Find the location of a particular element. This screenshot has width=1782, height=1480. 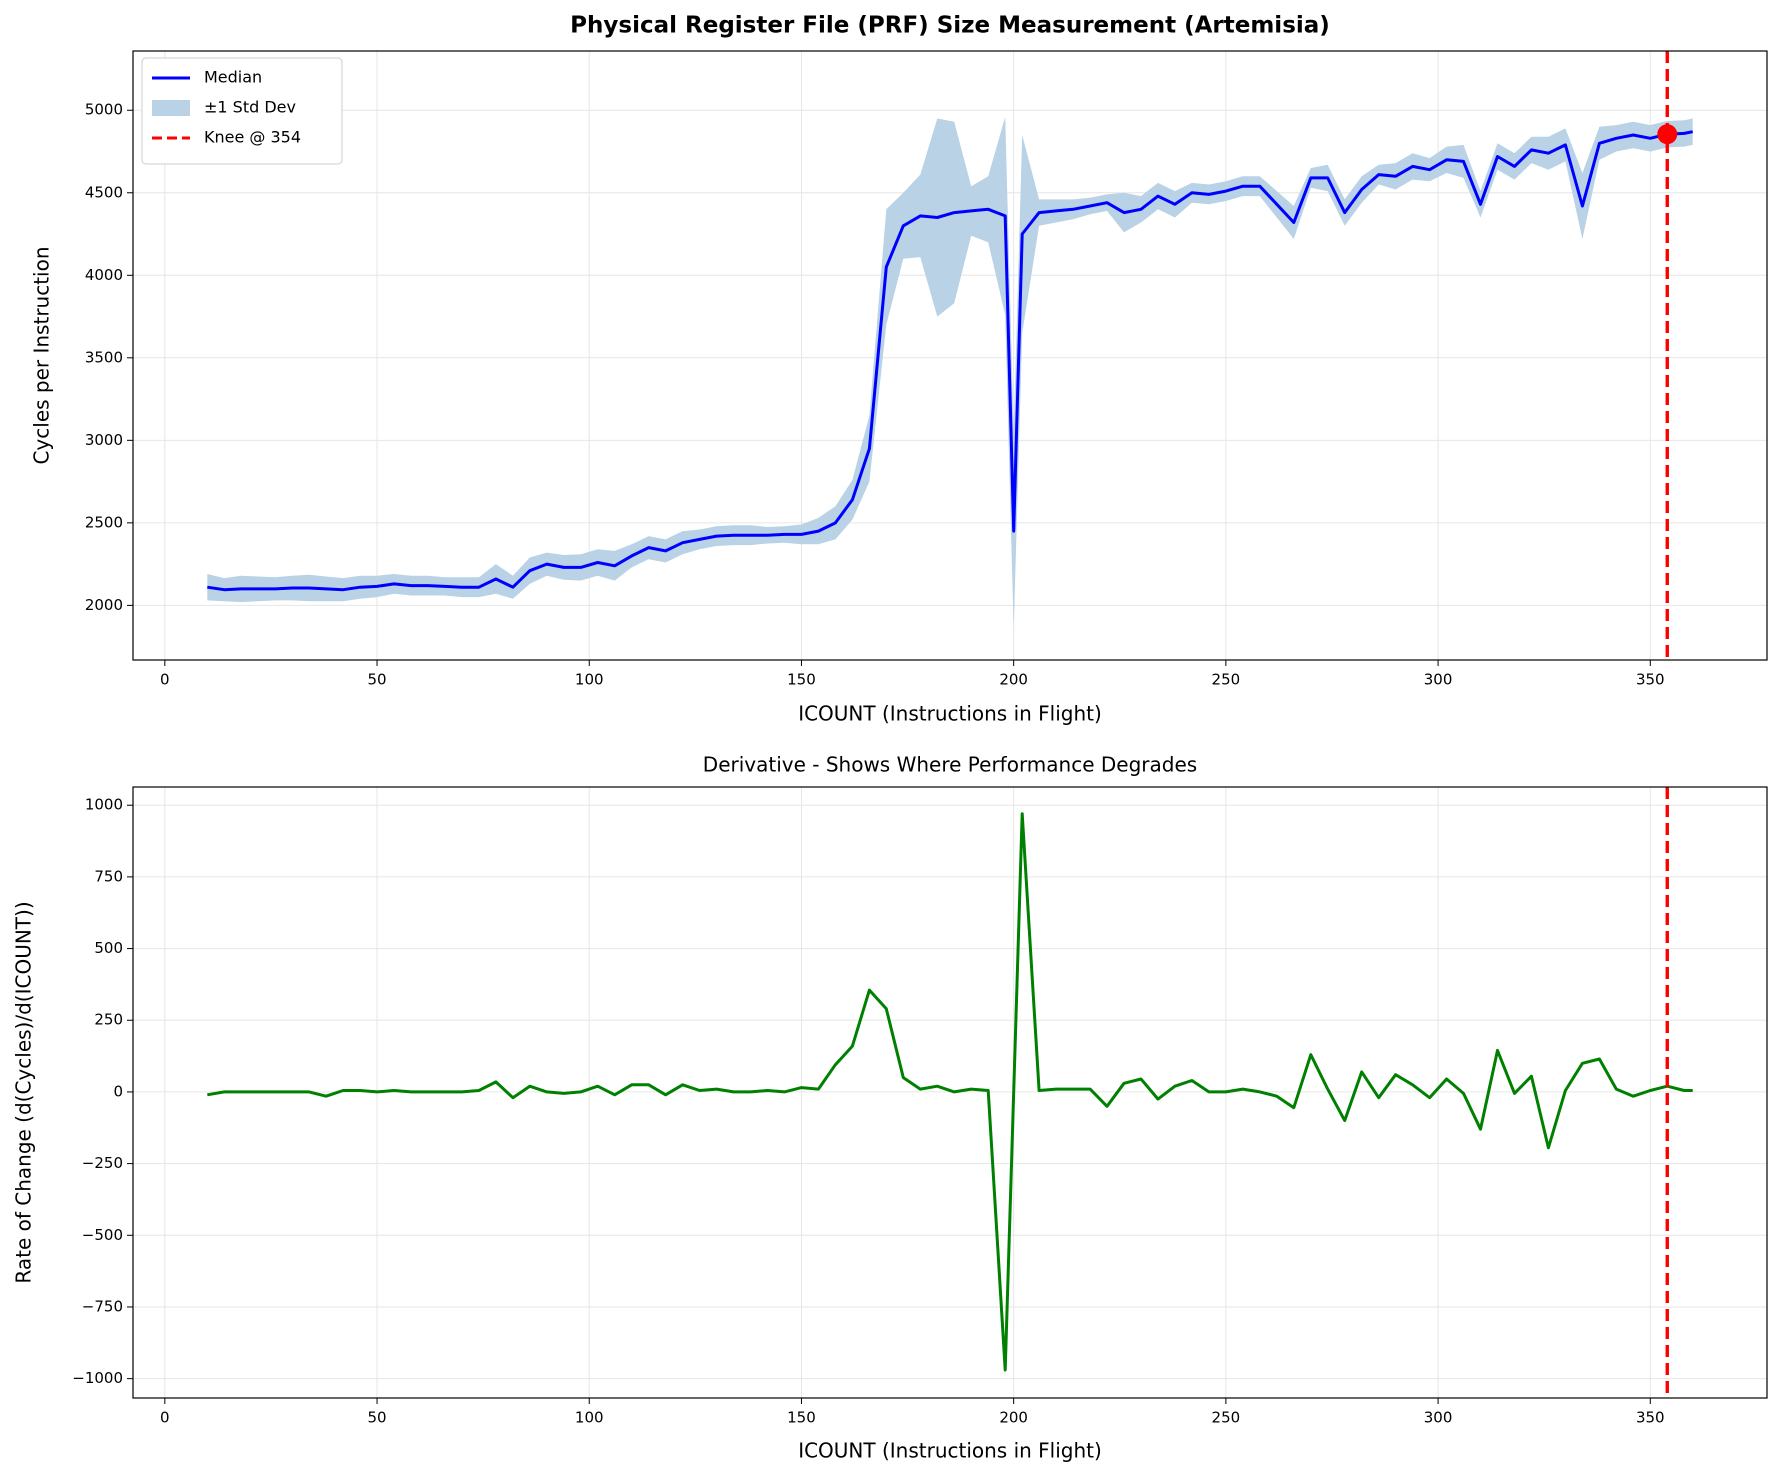

y-tick-label: −1000 is located at coordinates (97, 1378).